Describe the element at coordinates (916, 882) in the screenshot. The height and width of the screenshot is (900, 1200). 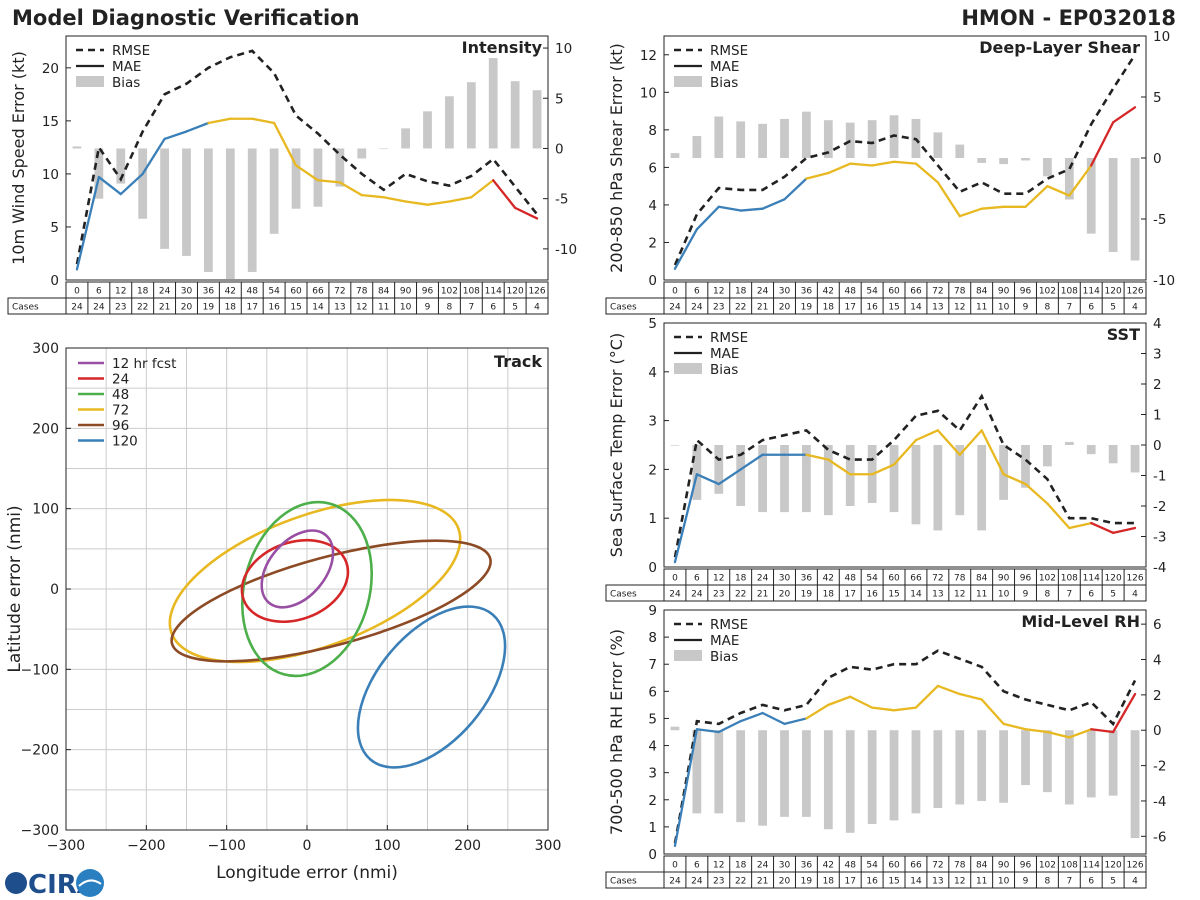
I see `rh-table-cases-66: 14` at that location.